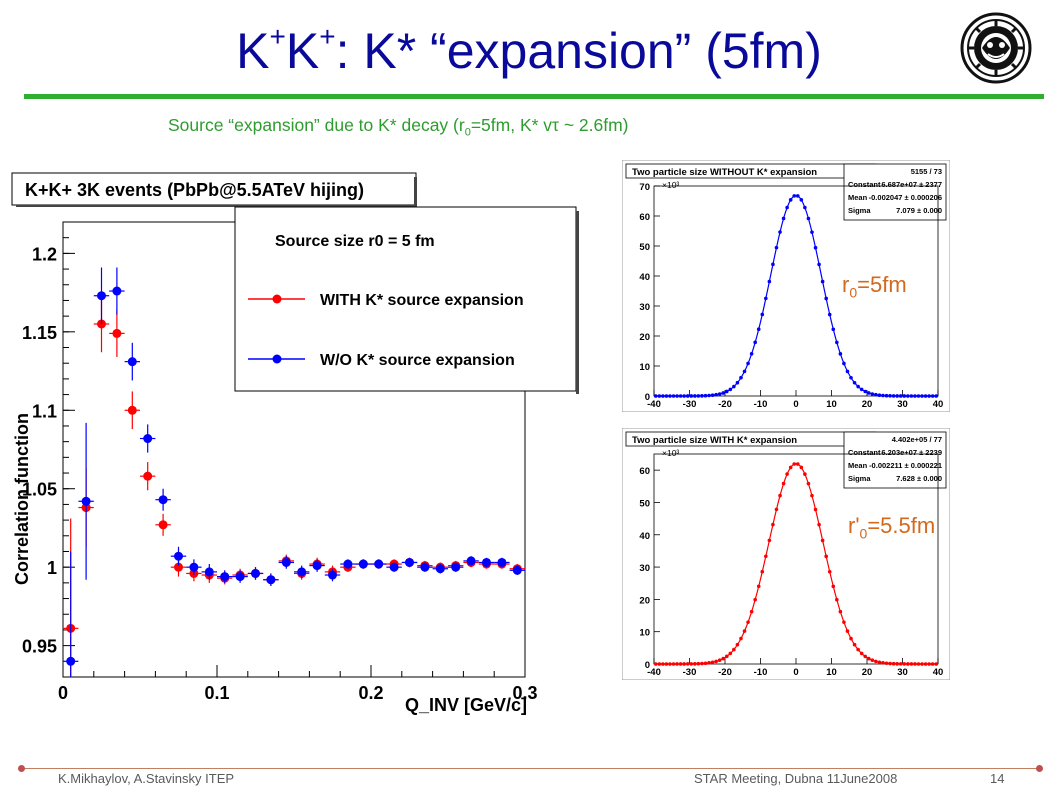 This screenshot has width=1058, height=793. Describe the element at coordinates (117, 333) in the screenshot. I see `data-point-with` at that location.